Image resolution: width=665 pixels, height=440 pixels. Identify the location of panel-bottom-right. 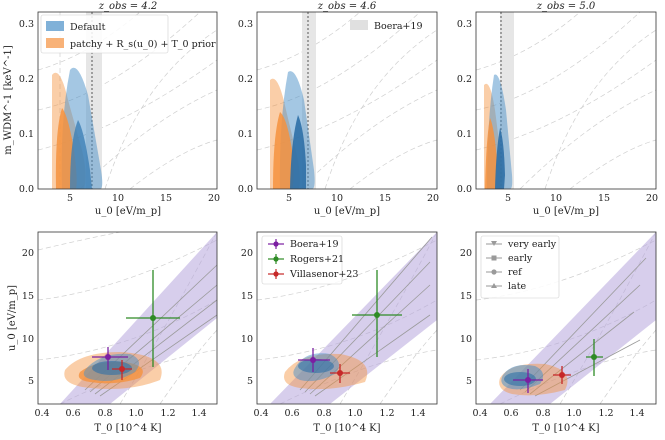
(566, 318).